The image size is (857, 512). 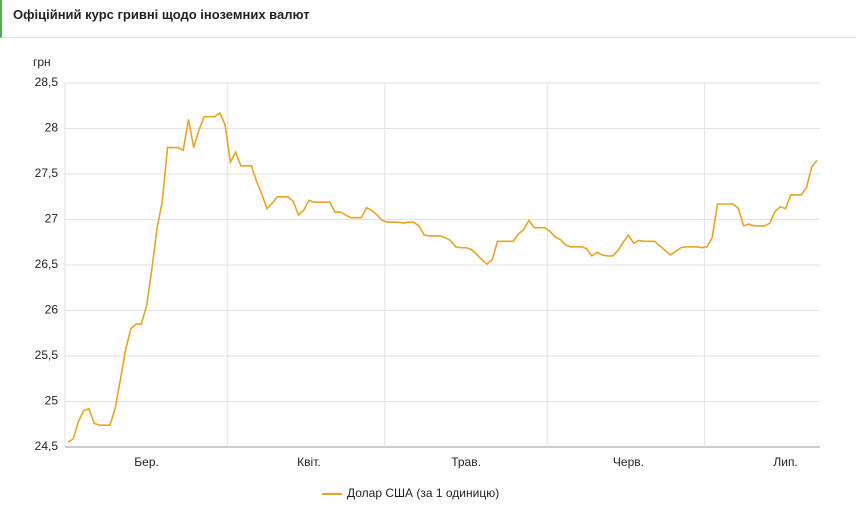 I want to click on y-tick-label: 27, so click(x=52, y=219).